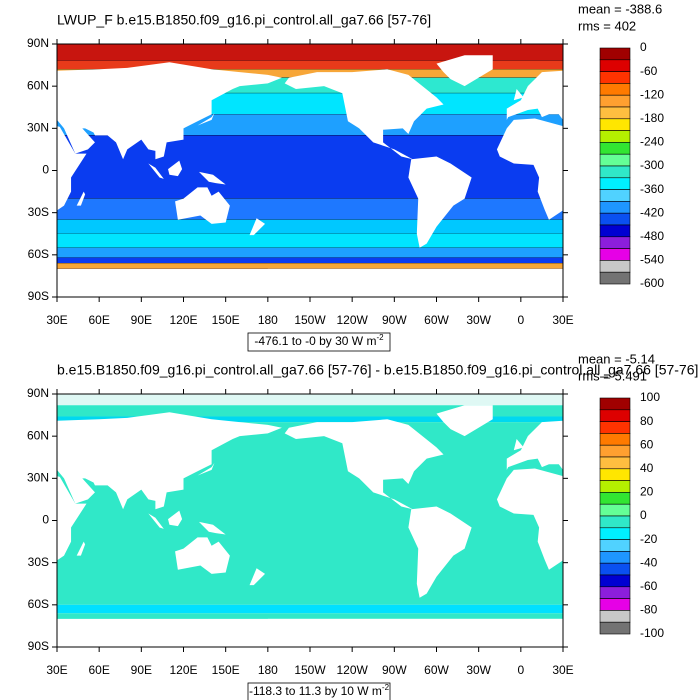 This screenshot has width=700, height=700. What do you see at coordinates (520, 320) in the screenshot?
I see `lon-label: 0` at bounding box center [520, 320].